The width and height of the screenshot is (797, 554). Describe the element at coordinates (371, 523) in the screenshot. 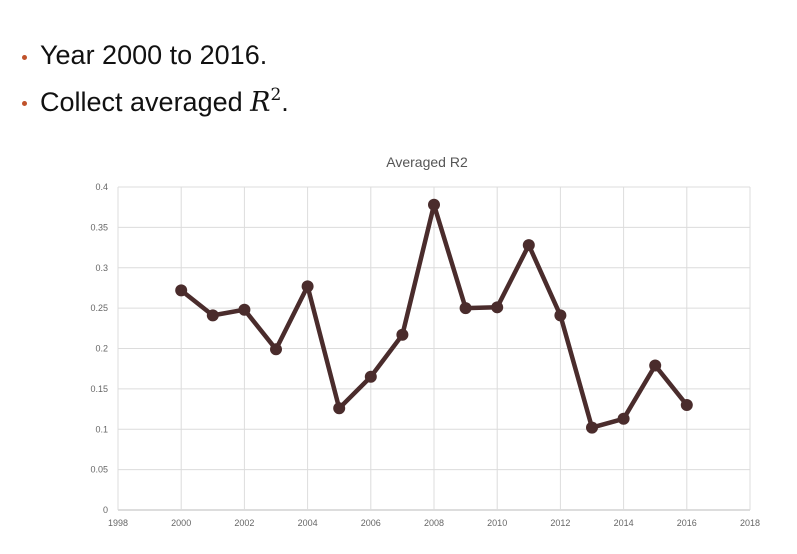

I see `x-tick-label: 2006` at that location.